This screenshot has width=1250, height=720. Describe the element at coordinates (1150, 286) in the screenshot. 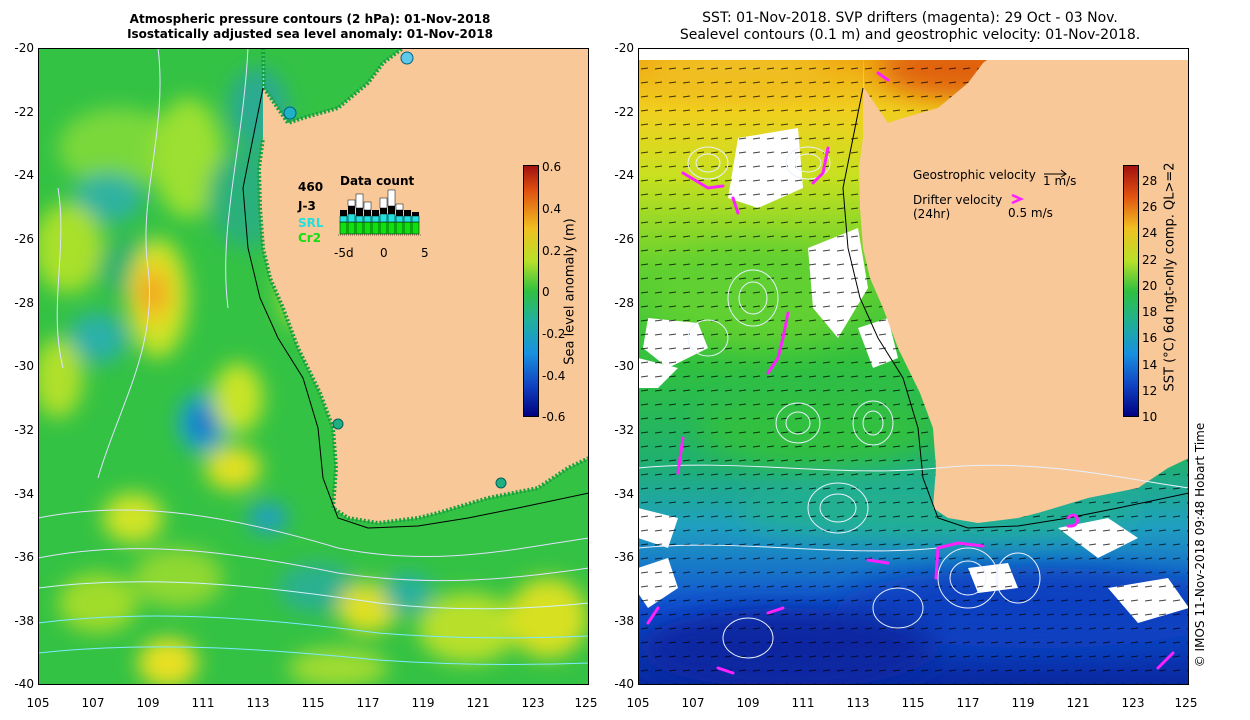

I see `sst-tick-20: 20` at that location.